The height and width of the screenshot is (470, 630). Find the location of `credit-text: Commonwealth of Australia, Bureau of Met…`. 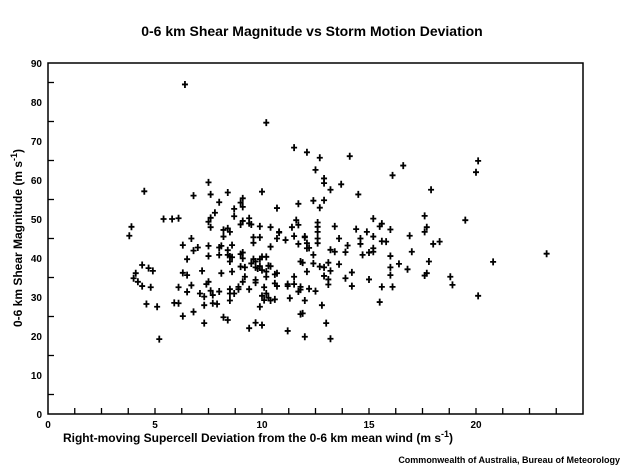

credit-text: Commonwealth of Australia, Bureau of Met… is located at coordinates (509, 460).